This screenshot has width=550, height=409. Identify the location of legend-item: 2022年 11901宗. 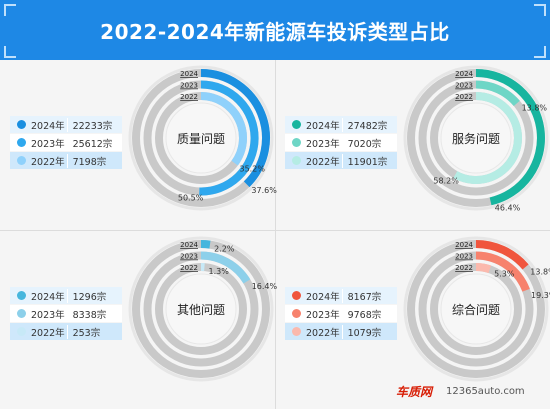
(341, 160).